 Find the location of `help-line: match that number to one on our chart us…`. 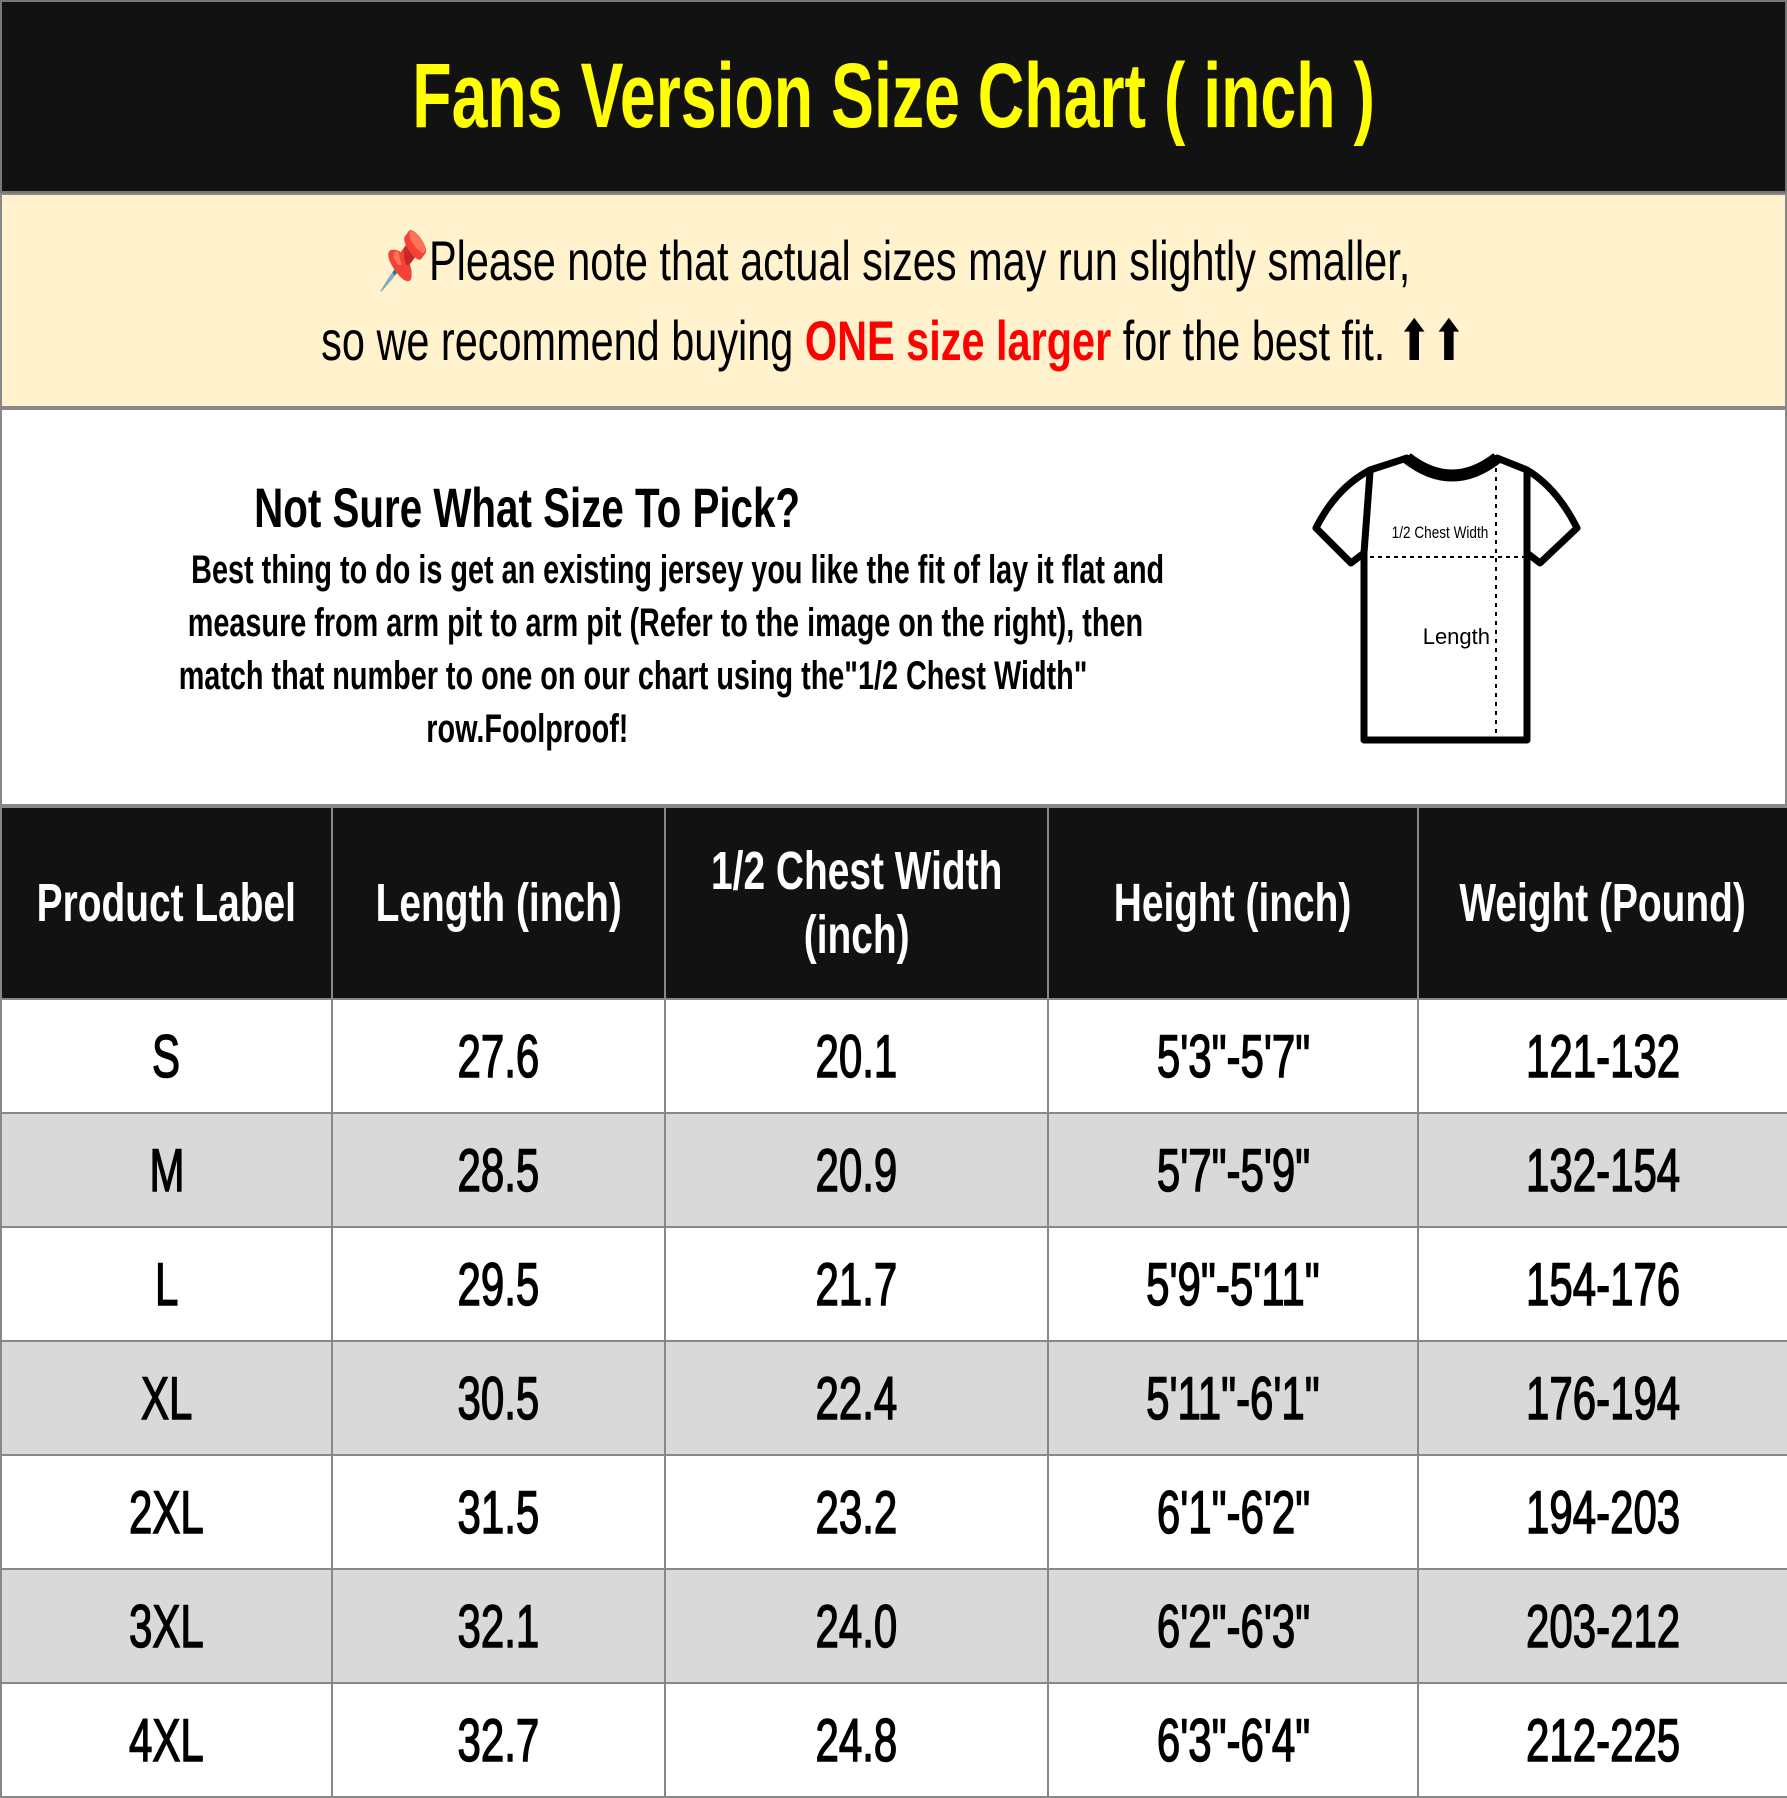

help-line: match that number to one on our chart us… is located at coordinates (633, 676).